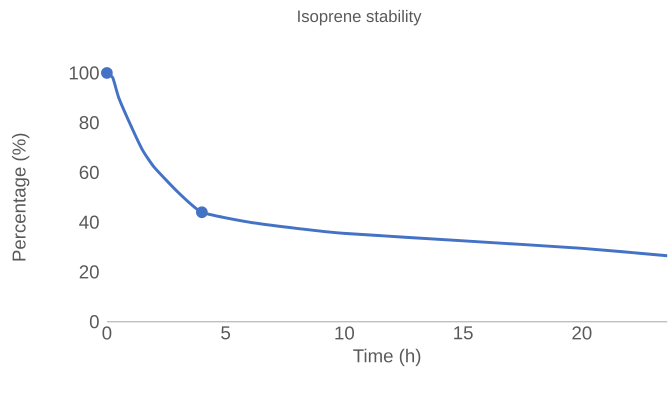 The height and width of the screenshot is (401, 668). Describe the element at coordinates (463, 333) in the screenshot. I see `x-tick-label: 15` at that location.